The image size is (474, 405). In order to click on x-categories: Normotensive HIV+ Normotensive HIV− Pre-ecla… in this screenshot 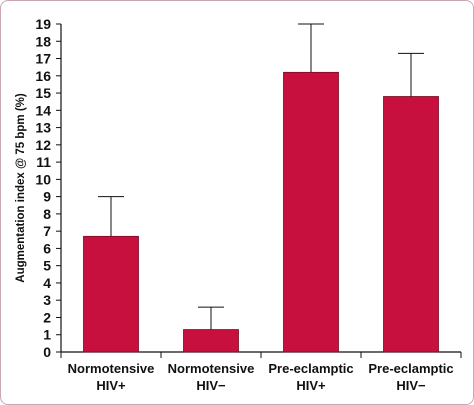, I will do `click(261, 377)`.